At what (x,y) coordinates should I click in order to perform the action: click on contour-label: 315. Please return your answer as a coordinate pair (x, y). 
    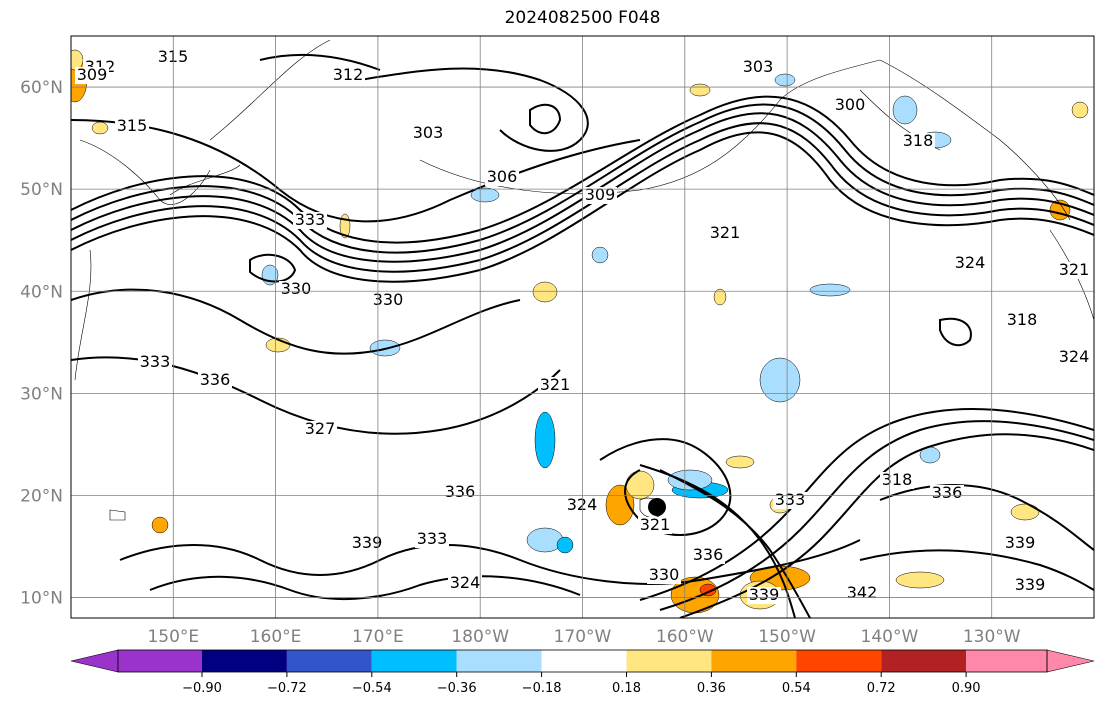
    Looking at the image, I should click on (132, 125).